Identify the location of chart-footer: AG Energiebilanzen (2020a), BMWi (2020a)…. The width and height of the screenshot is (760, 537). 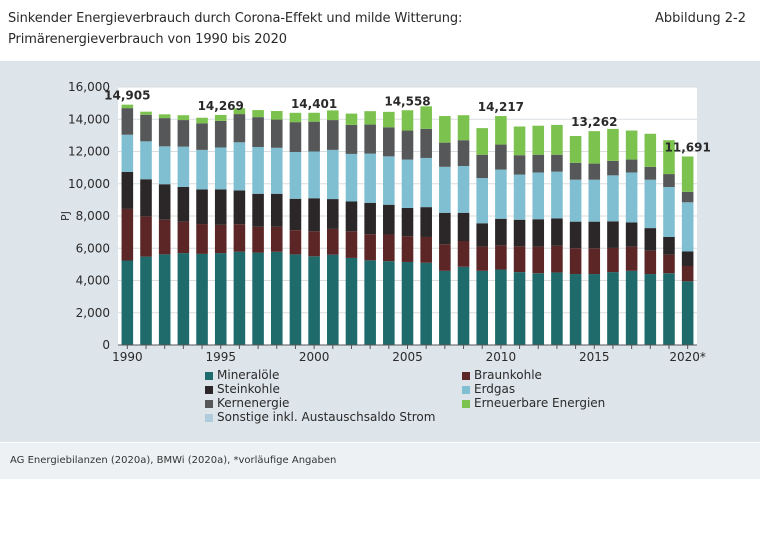
(380, 461).